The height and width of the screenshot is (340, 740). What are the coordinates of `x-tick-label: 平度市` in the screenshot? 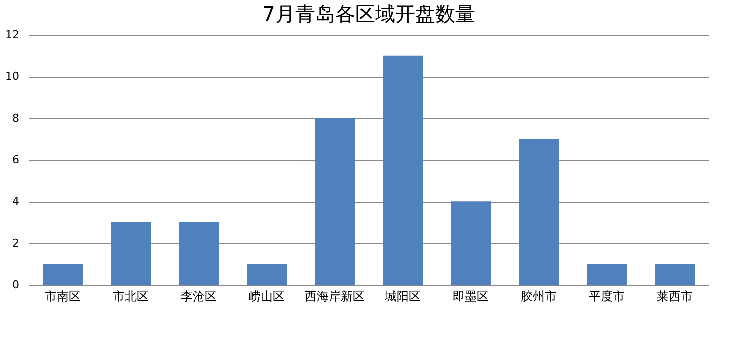 It's located at (607, 297).